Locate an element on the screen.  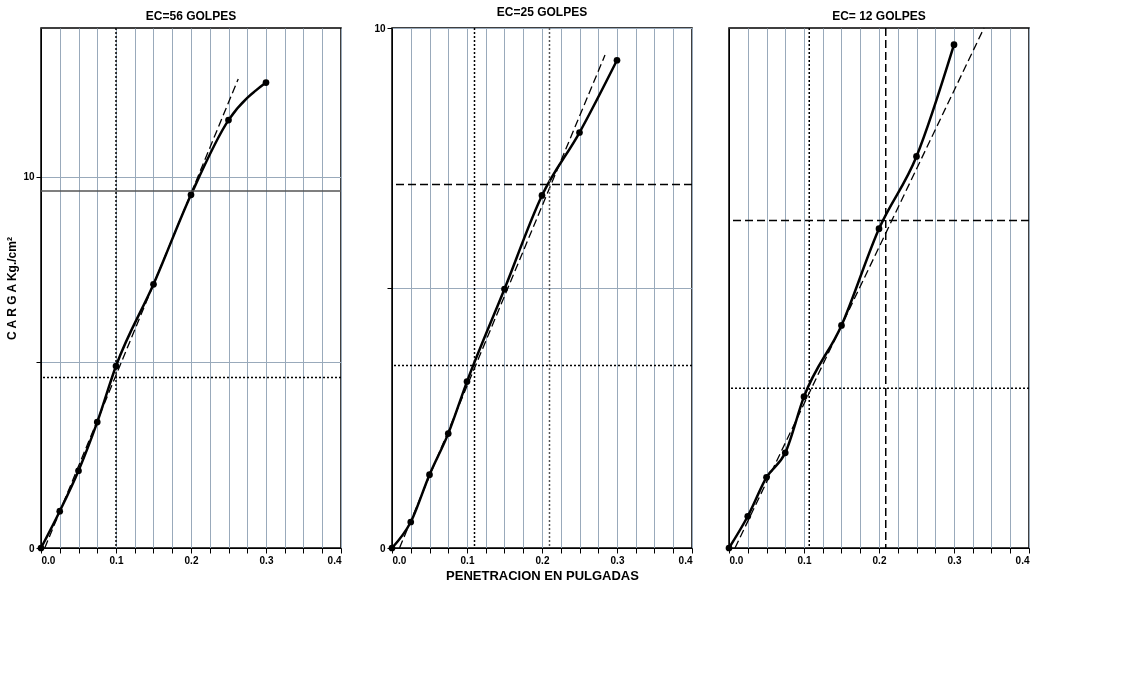
chart-title: EC=25 GOLPES is located at coordinates (542, 12).